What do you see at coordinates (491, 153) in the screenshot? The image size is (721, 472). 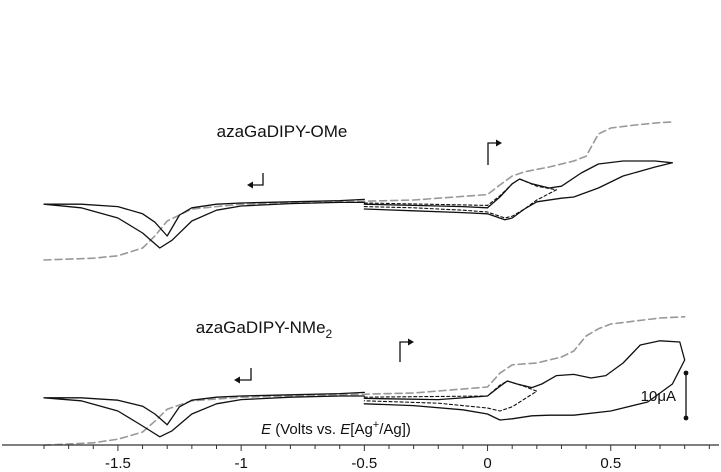 I see `sweep-arrow-right-top` at bounding box center [491, 153].